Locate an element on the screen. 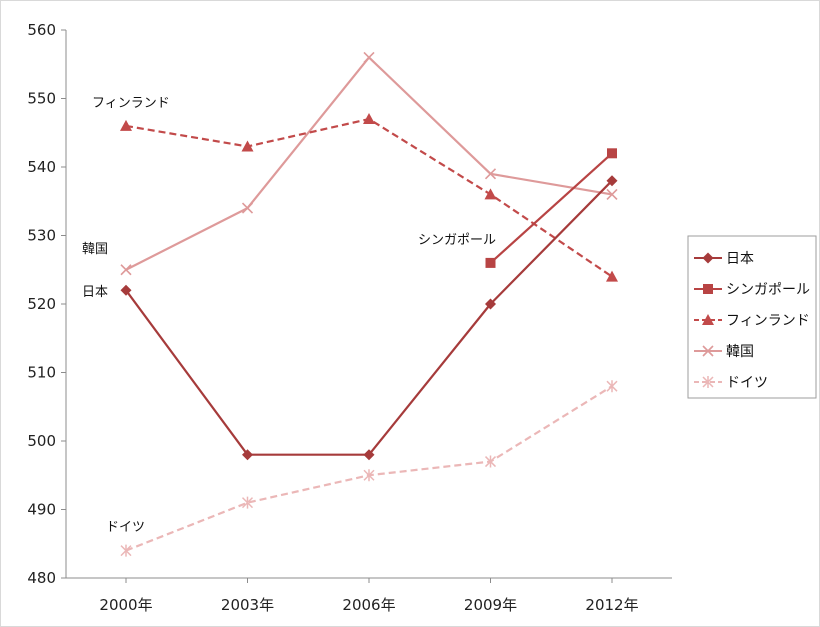 This screenshot has height=627, width=820. y-tick-label: 530 is located at coordinates (41, 236).